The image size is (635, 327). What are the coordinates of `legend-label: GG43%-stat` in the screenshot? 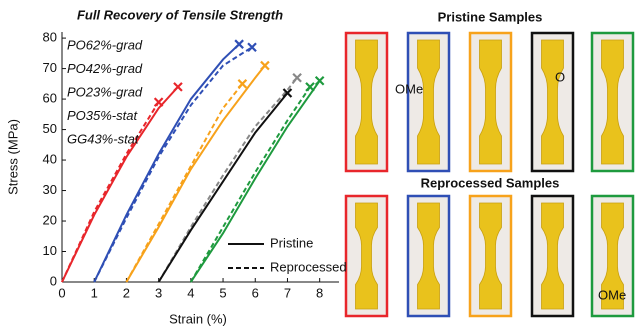 It's located at (103, 138).